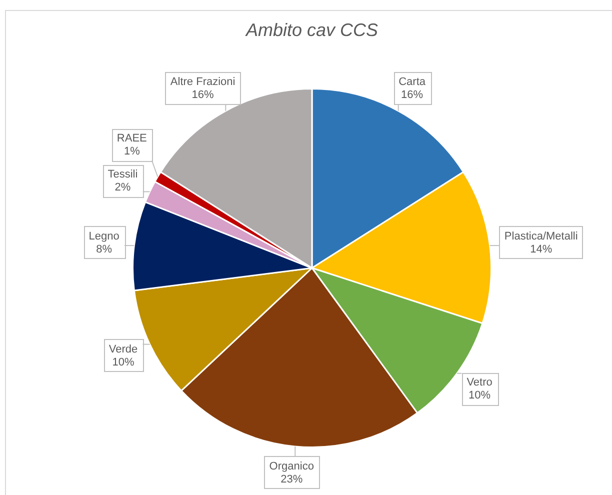 Image resolution: width=612 pixels, height=495 pixels. I want to click on chart-title: Ambito cav CCS, so click(312, 30).